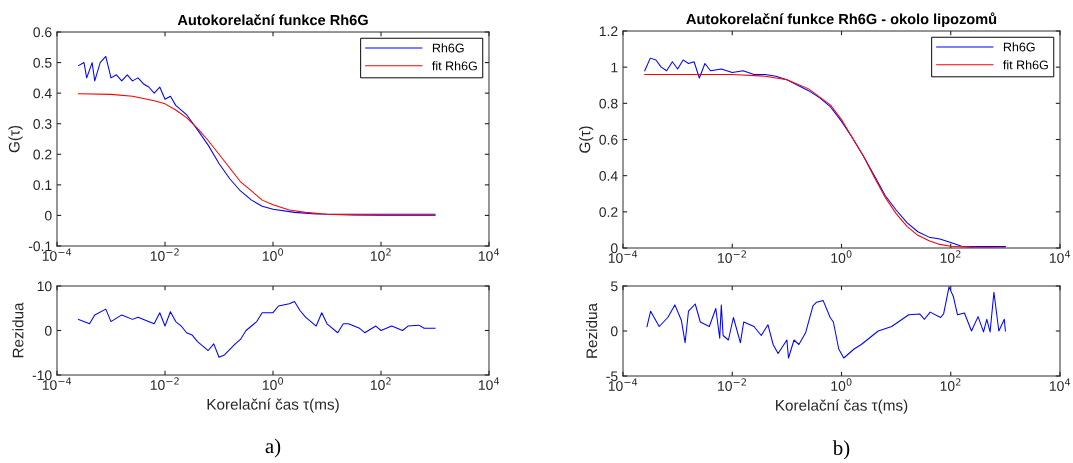  I want to click on y-tick-label: 1, so click(614, 67).